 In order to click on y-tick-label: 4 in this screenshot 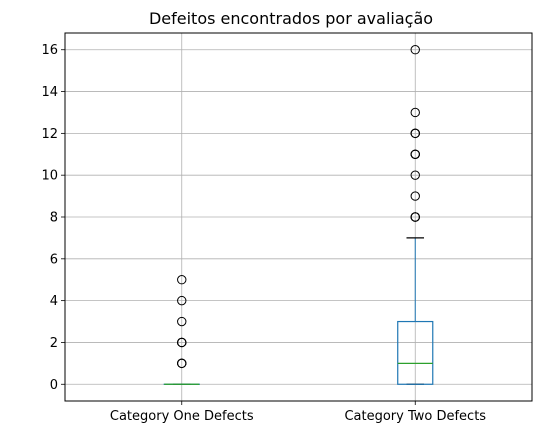, I will do `click(54, 301)`.